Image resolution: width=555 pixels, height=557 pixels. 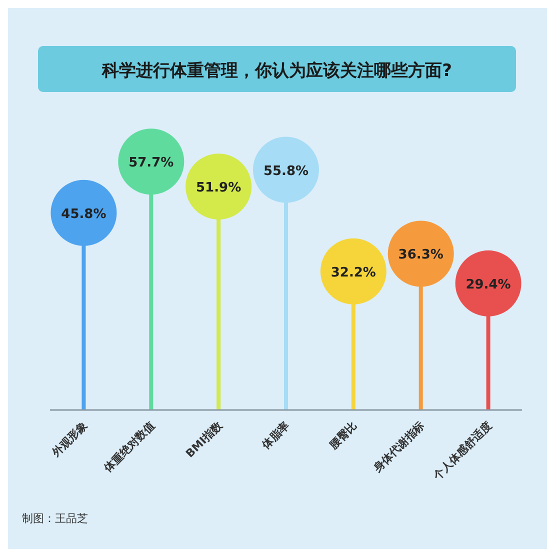 What do you see at coordinates (343, 435) in the screenshot?
I see `x-tick-label: 腰臀比` at bounding box center [343, 435].